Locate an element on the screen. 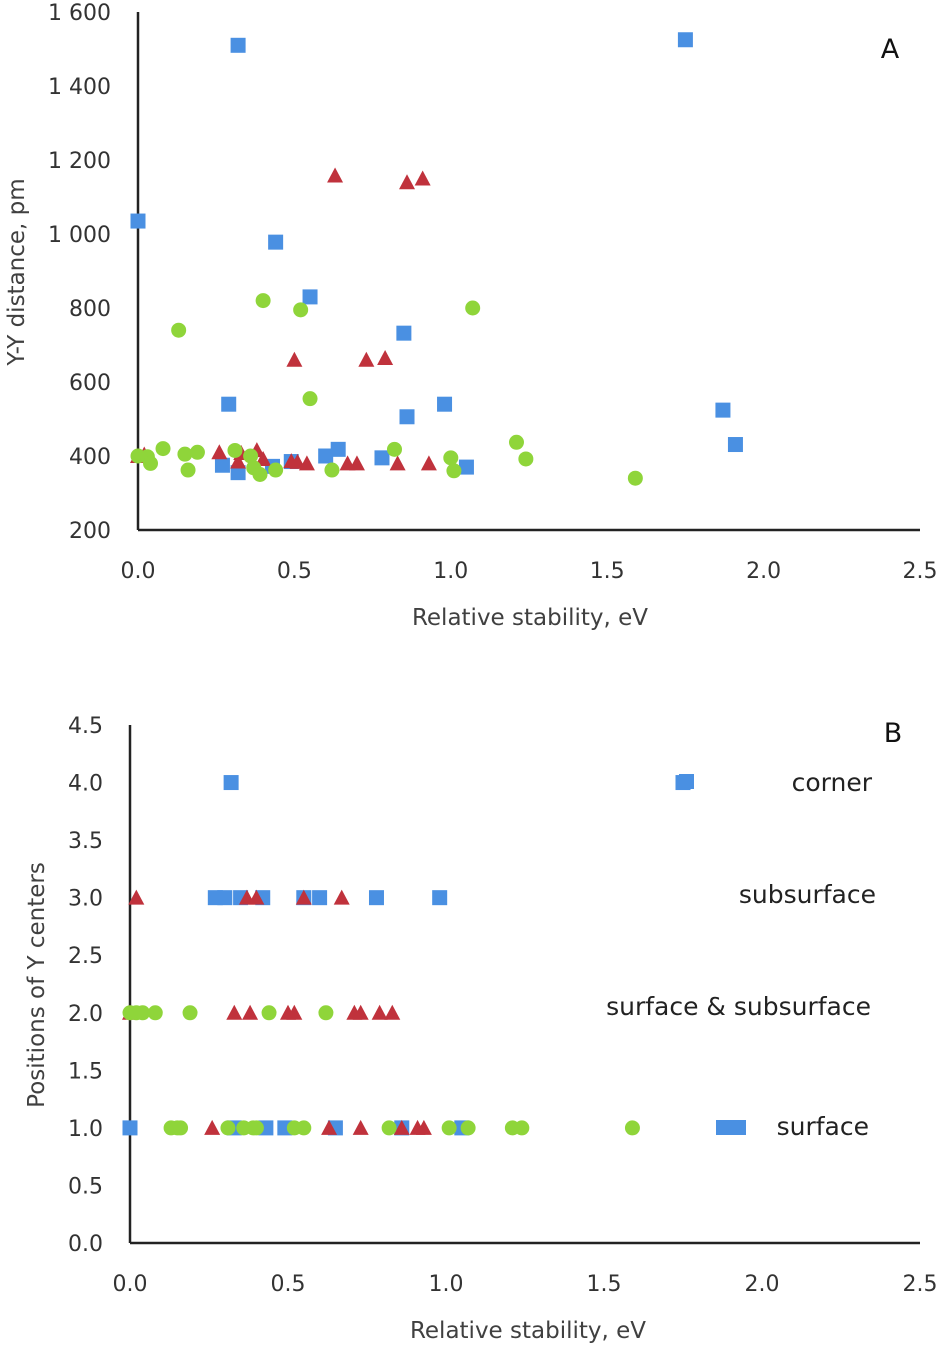  y-axis-title-a: Y-Y distance, pm is located at coordinates (17, 272).